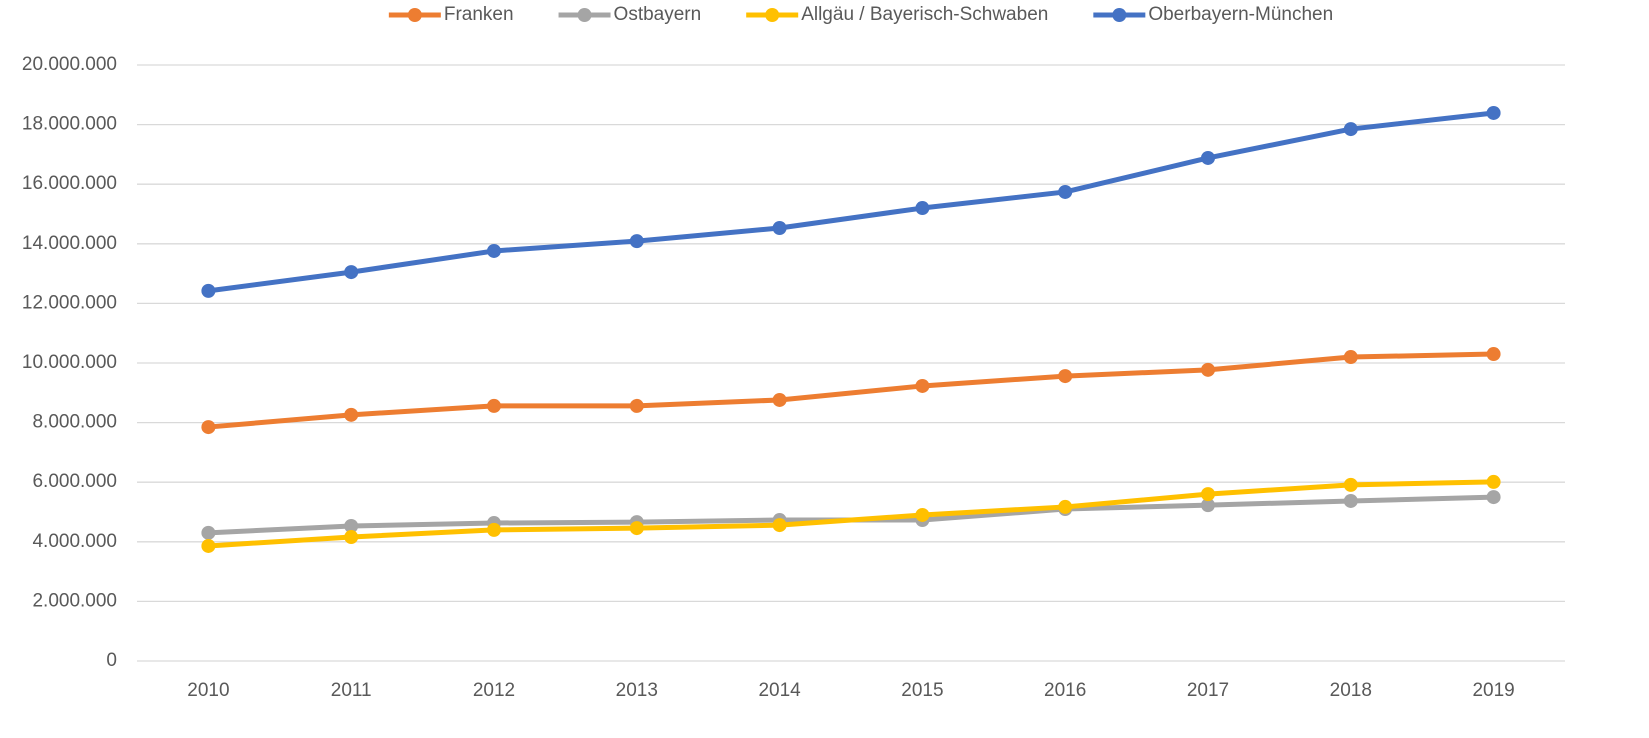  What do you see at coordinates (779, 690) in the screenshot?
I see `x-tick-label: 2014` at bounding box center [779, 690].